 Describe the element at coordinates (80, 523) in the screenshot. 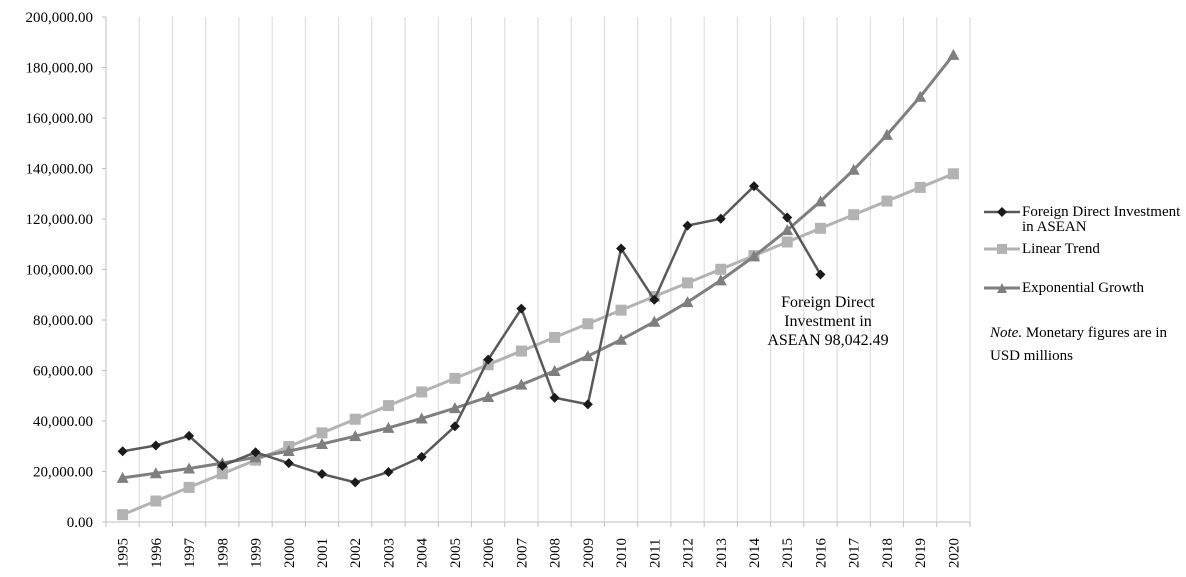

I see `y-tick-label: 0.00` at that location.